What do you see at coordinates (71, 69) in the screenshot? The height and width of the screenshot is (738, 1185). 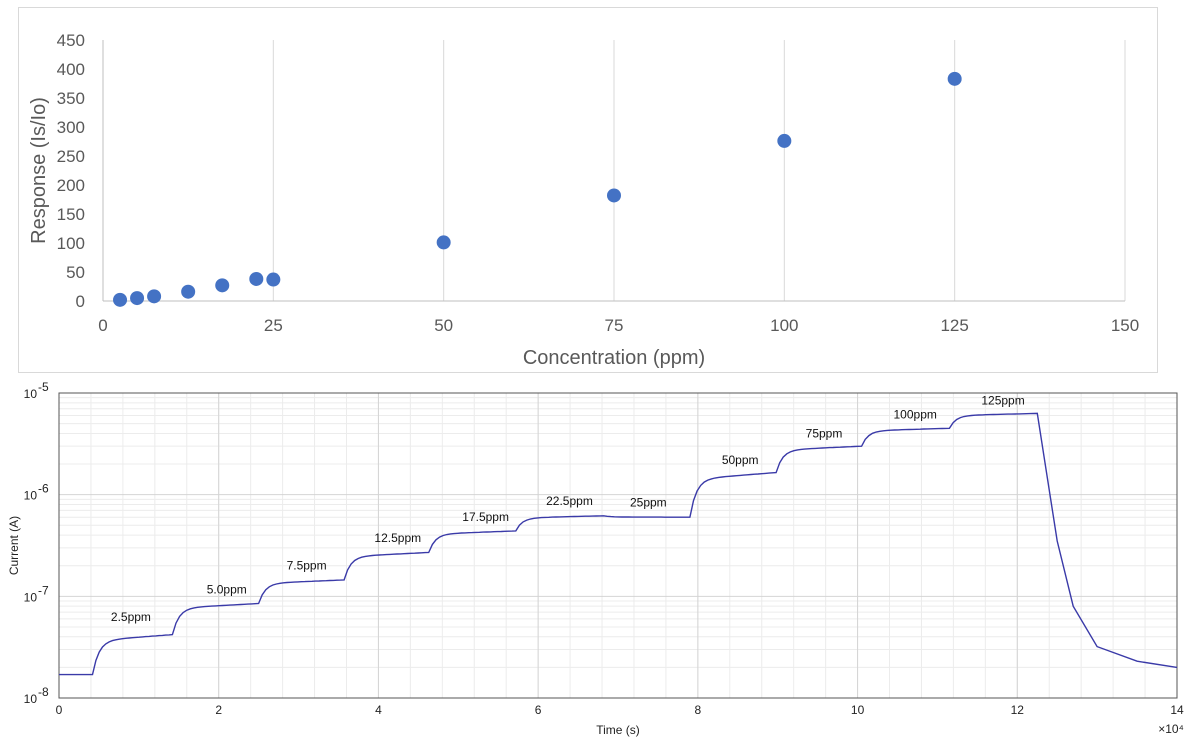 I see `y-tick-label: 400` at bounding box center [71, 69].